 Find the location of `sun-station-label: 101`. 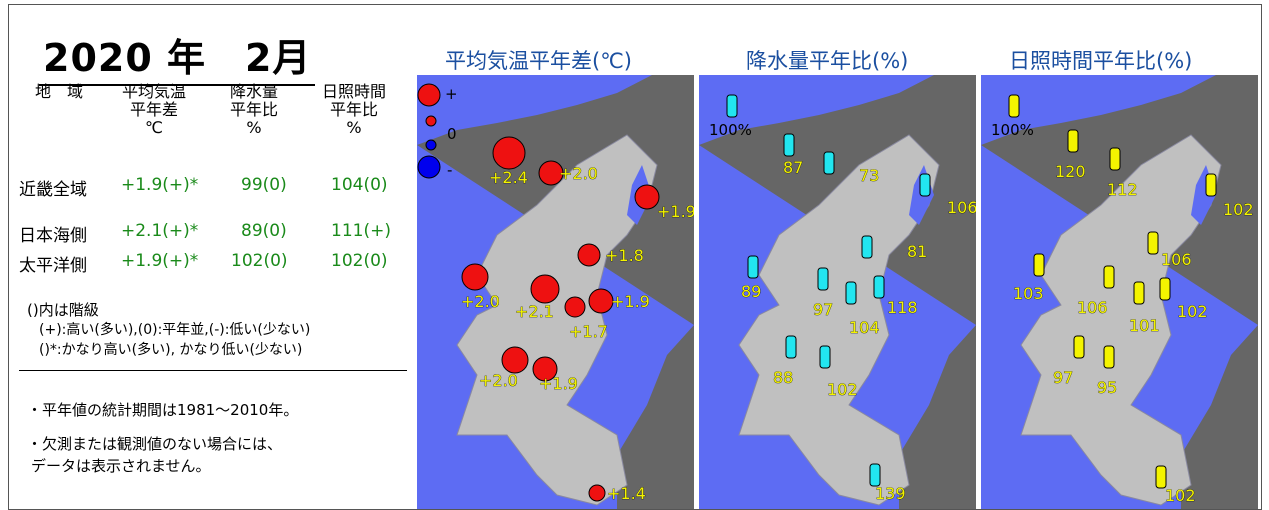

sun-station-label: 101 is located at coordinates (1144, 325).